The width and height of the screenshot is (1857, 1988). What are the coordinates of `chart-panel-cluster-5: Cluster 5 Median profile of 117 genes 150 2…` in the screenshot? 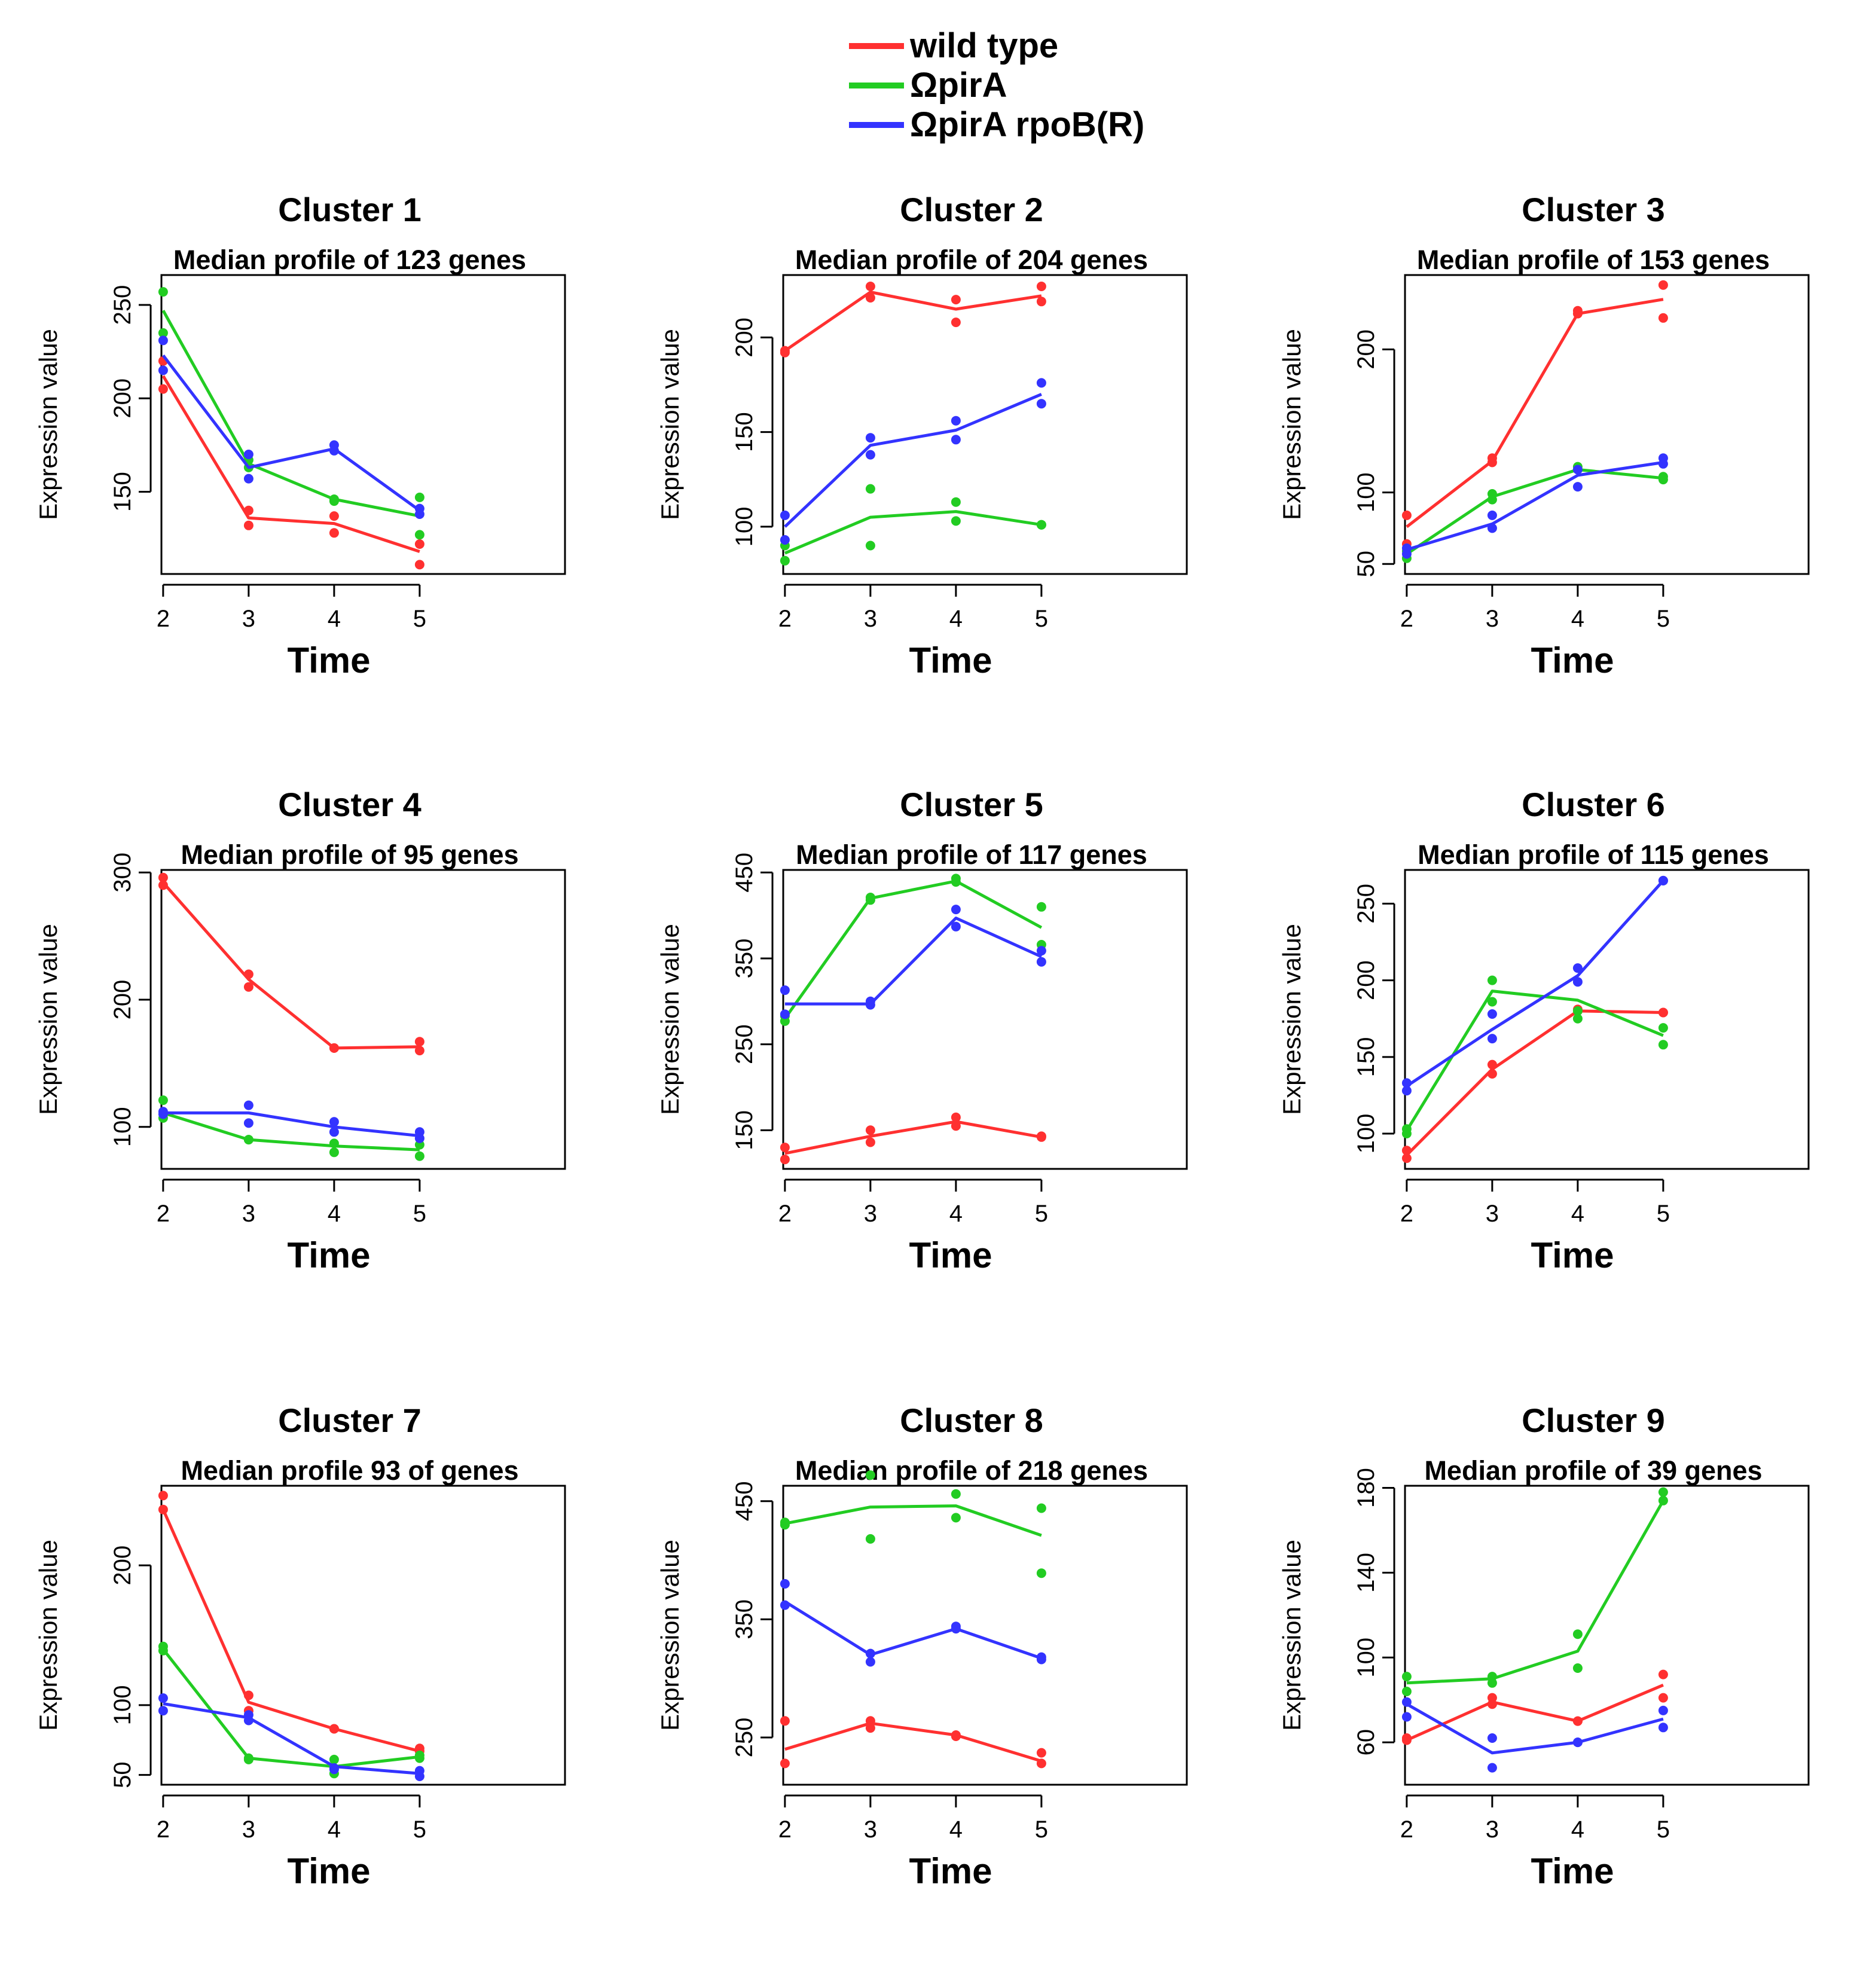 It's located at (922, 1030).